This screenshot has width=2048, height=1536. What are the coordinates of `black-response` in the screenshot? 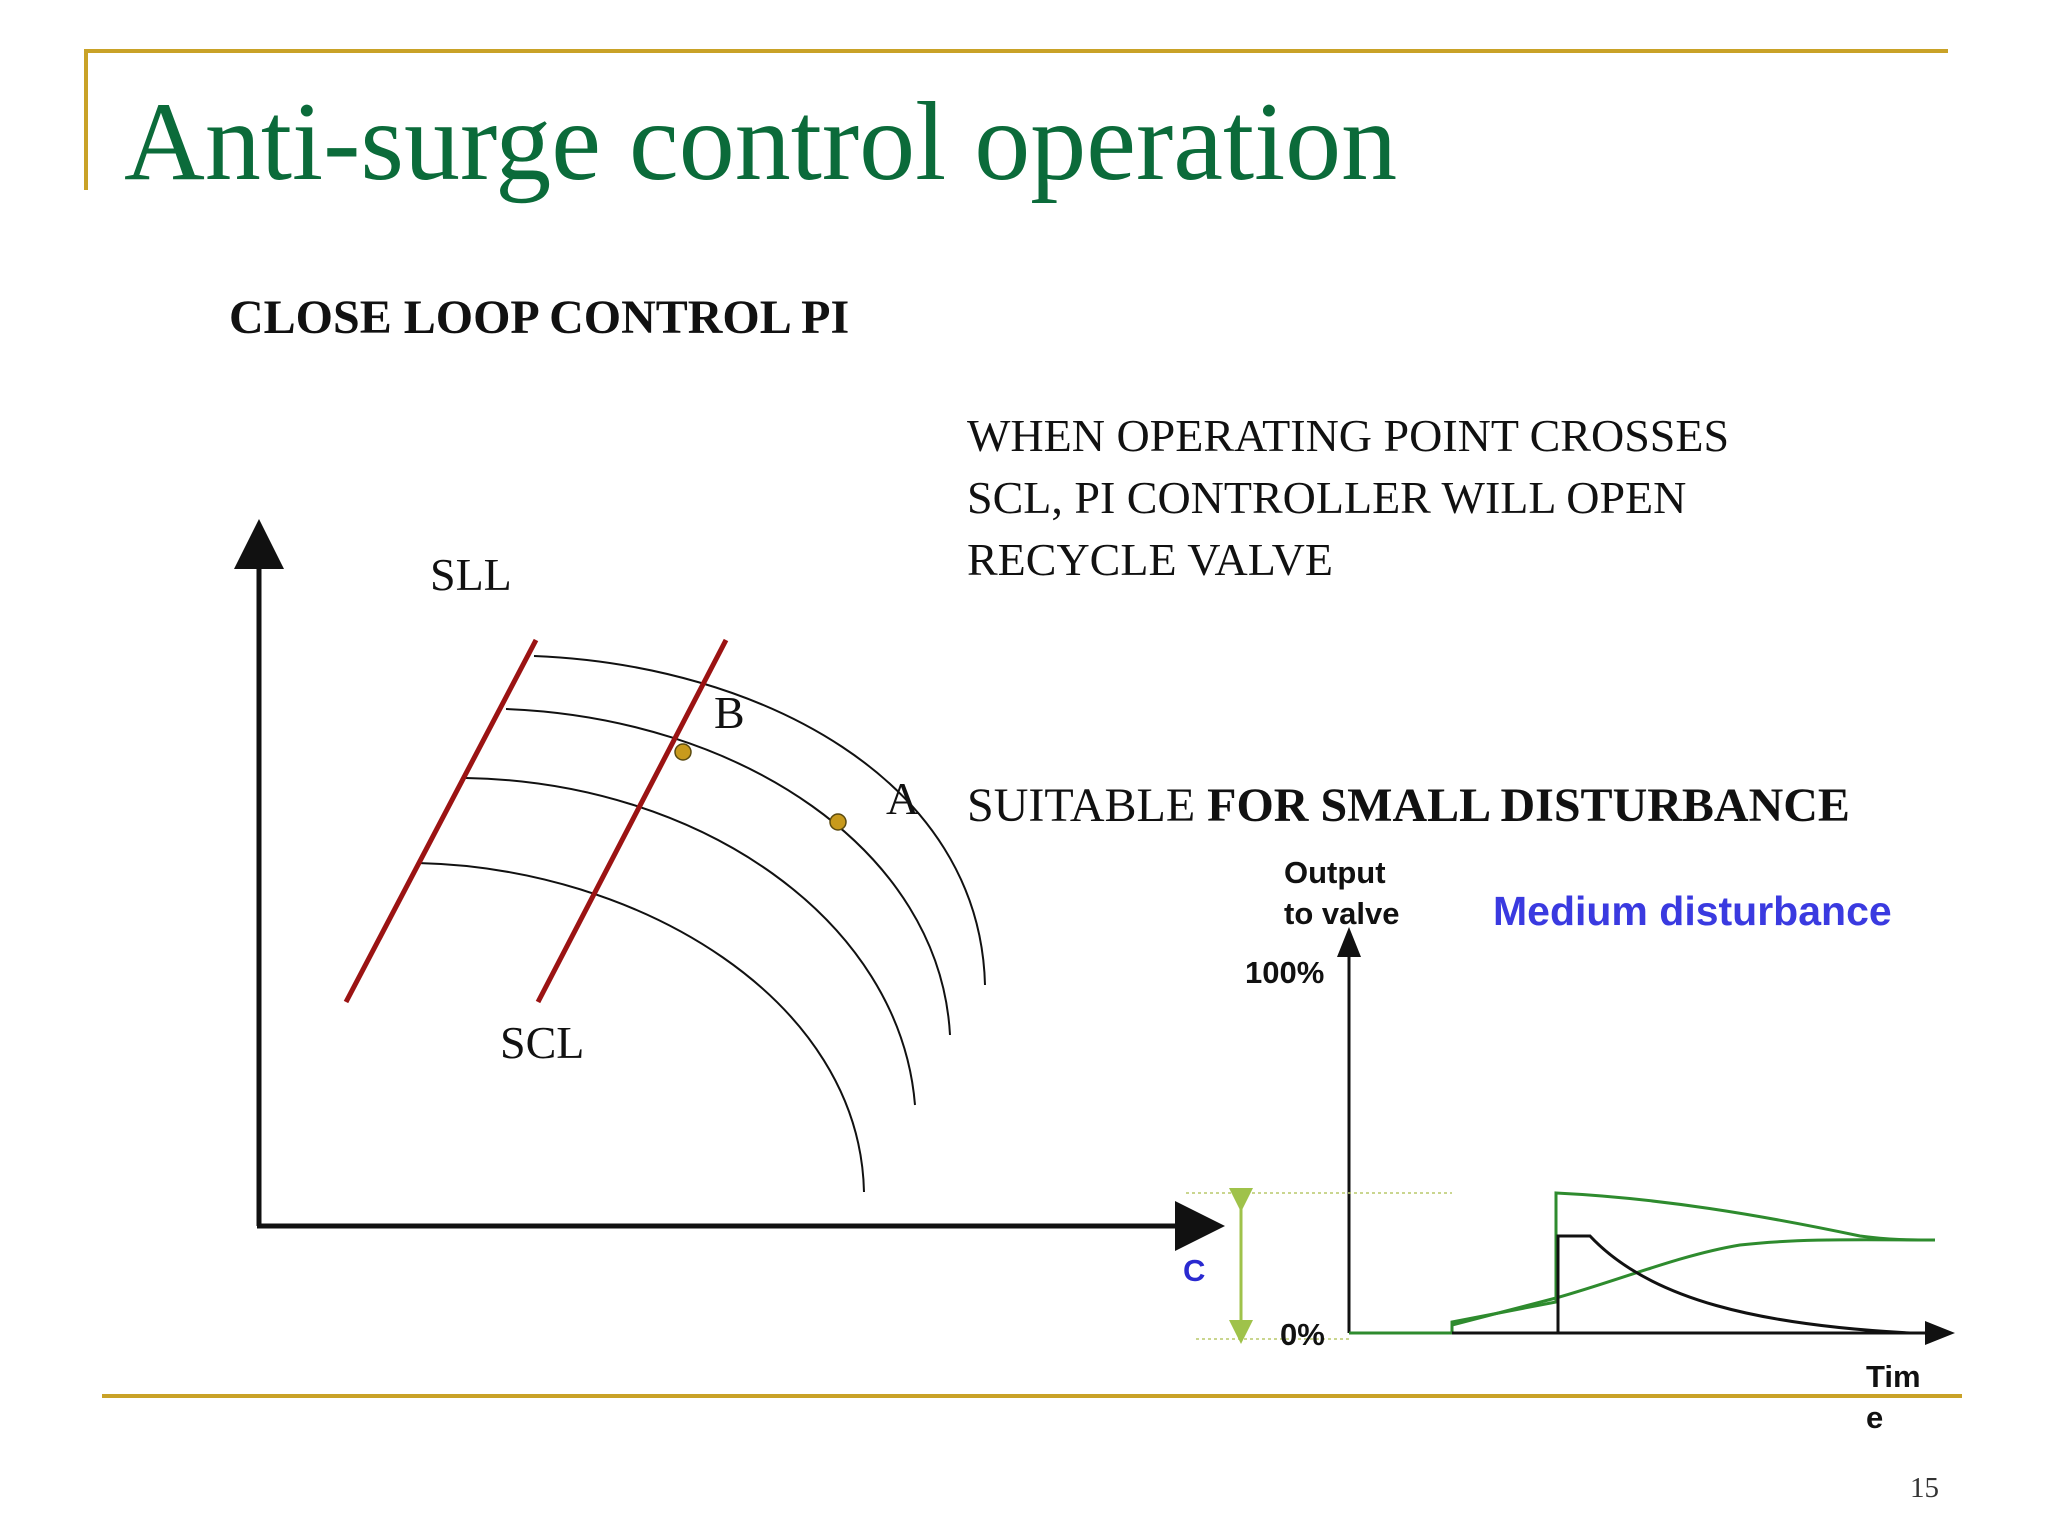 It's located at (1681, 1284).